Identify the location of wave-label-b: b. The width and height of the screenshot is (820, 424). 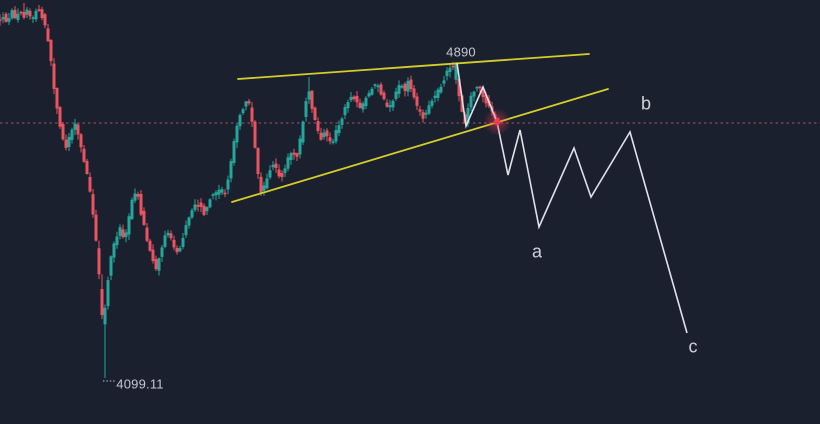
(646, 103).